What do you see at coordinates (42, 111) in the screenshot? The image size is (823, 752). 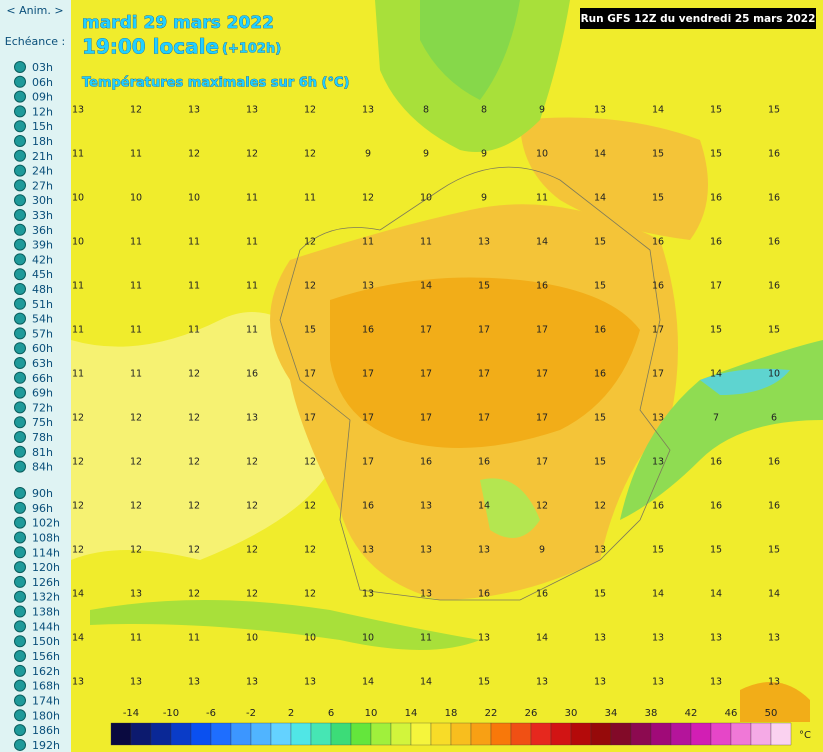 I see `hour-link: 12h` at bounding box center [42, 111].